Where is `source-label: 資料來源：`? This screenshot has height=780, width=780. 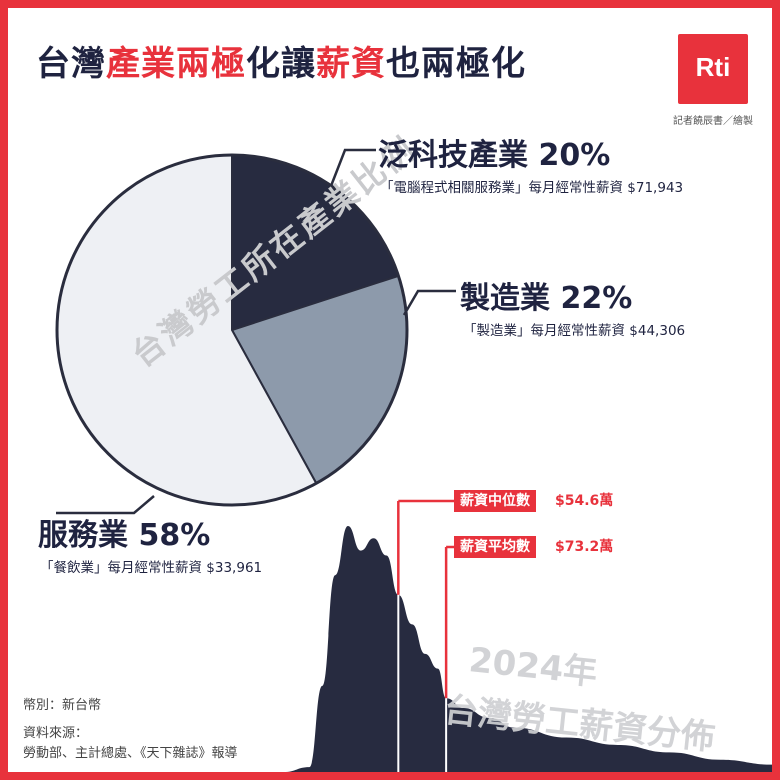
source-label: 資料來源： is located at coordinates (56, 733).